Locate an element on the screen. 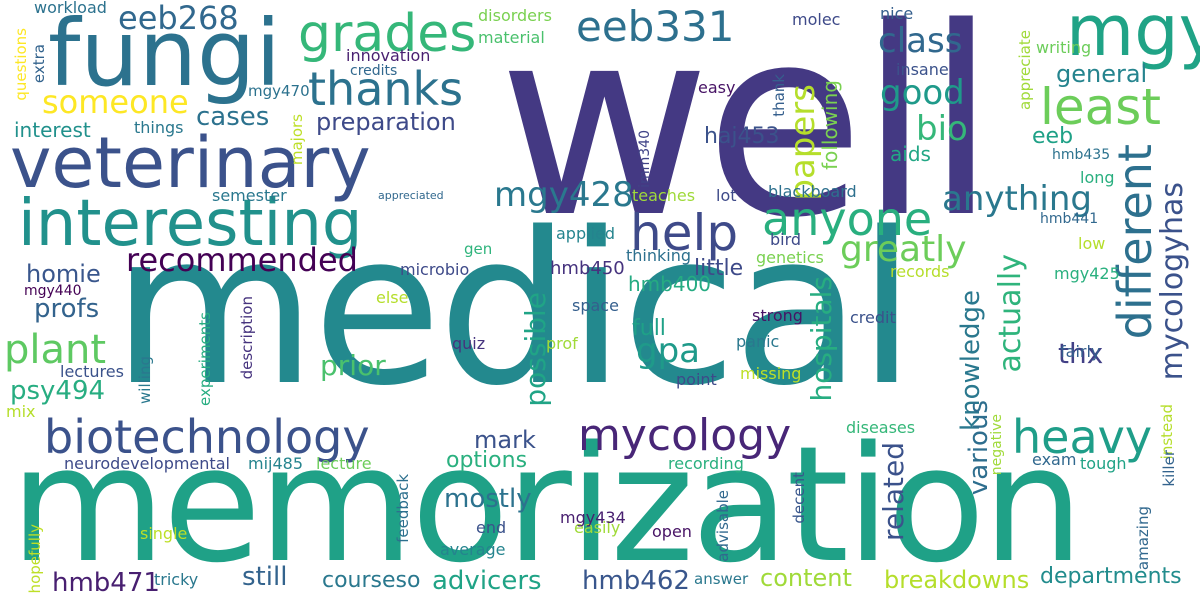 The image size is (1200, 600). word-interest: interest is located at coordinates (52, 130).